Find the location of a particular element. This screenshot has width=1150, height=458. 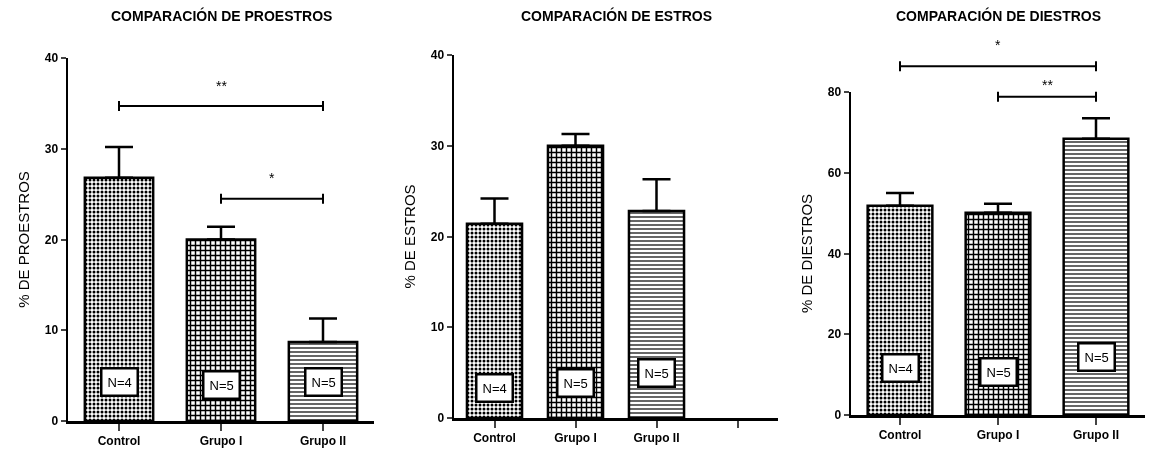

chart-title: COMPARACIÓN DE DIESTROS is located at coordinates (999, 15).